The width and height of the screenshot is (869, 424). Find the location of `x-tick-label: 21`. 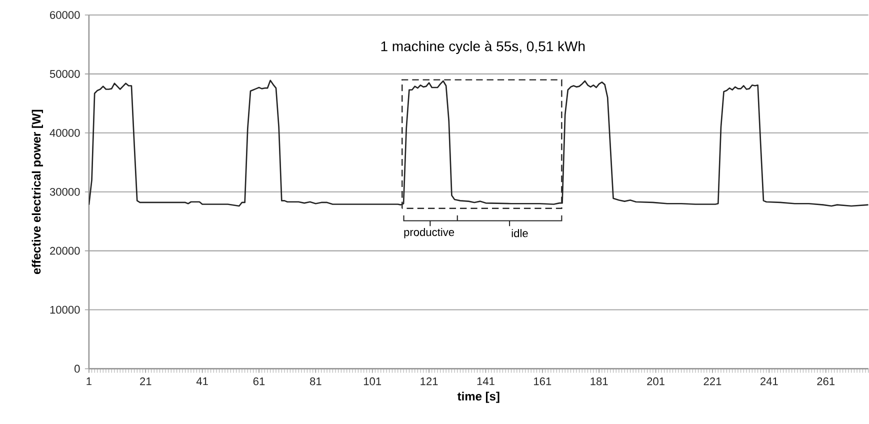

x-tick-label: 21 is located at coordinates (146, 382).